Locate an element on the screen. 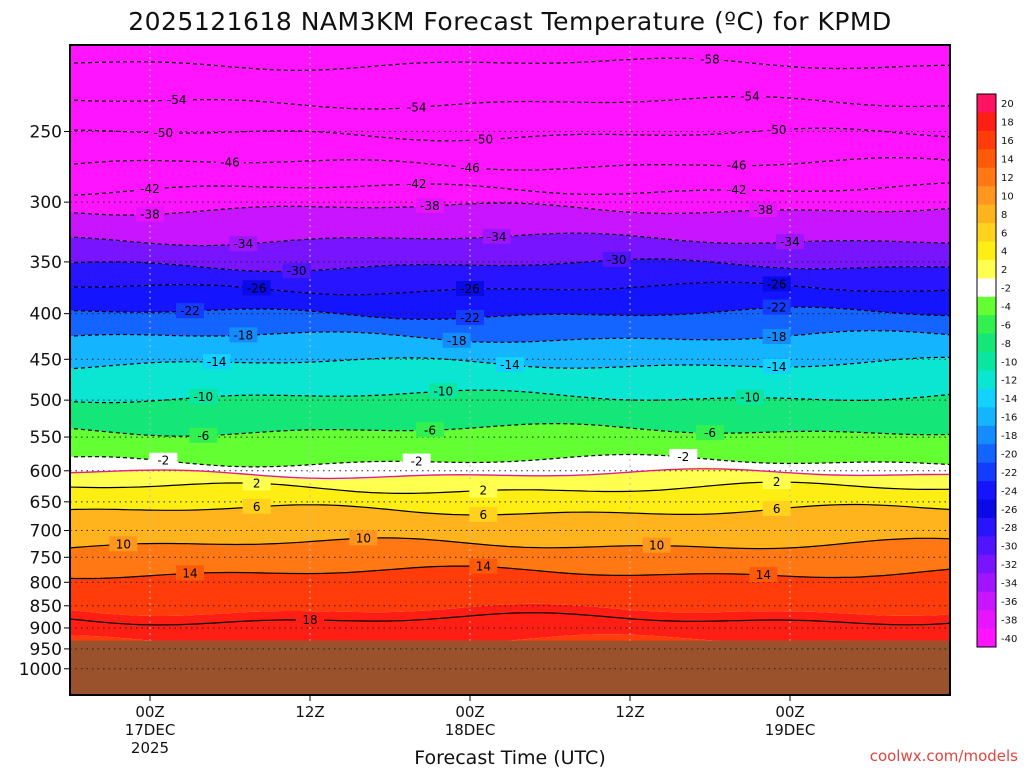 The height and width of the screenshot is (768, 1024). y-tick-label: 750 is located at coordinates (46, 558).